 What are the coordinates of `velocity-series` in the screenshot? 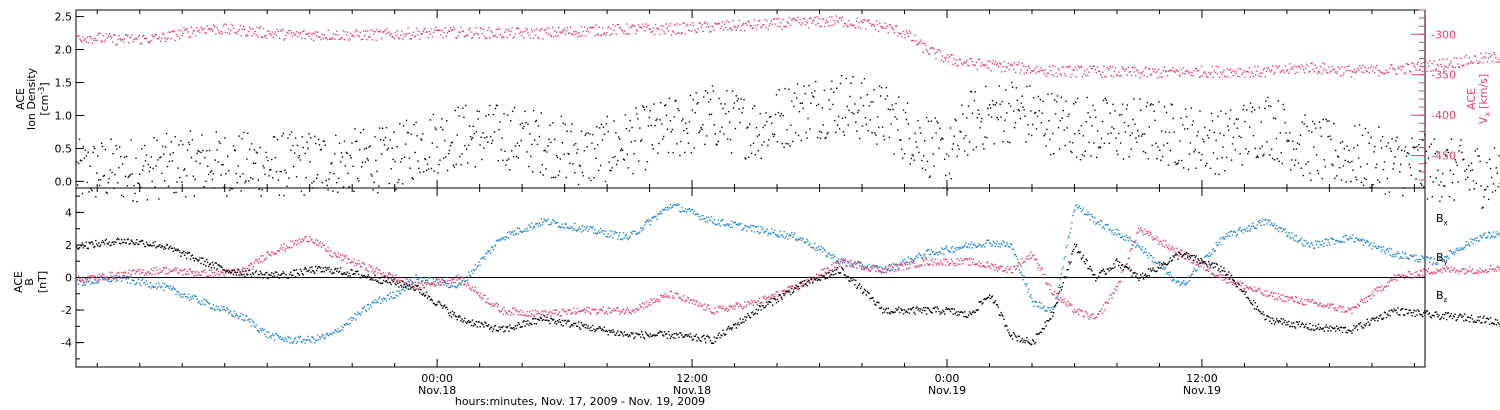 It's located at (788, 47).